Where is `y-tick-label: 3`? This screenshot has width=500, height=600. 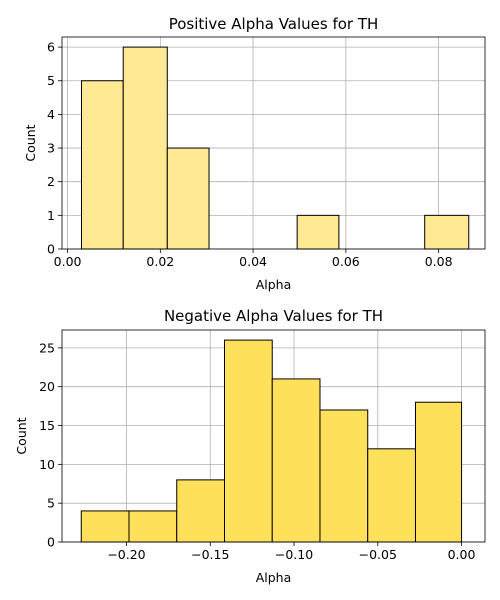 y-tick-label: 3 is located at coordinates (51, 148).